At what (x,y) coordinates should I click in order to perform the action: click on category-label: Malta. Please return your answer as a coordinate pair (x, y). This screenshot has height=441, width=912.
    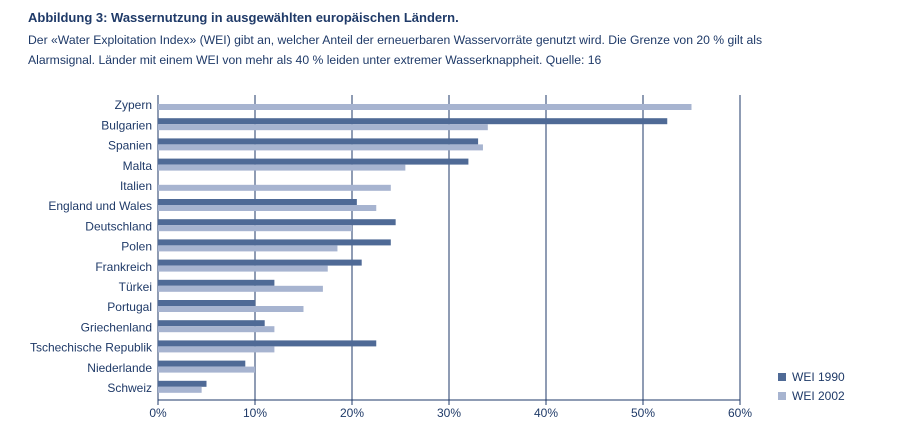
    Looking at the image, I should click on (138, 166).